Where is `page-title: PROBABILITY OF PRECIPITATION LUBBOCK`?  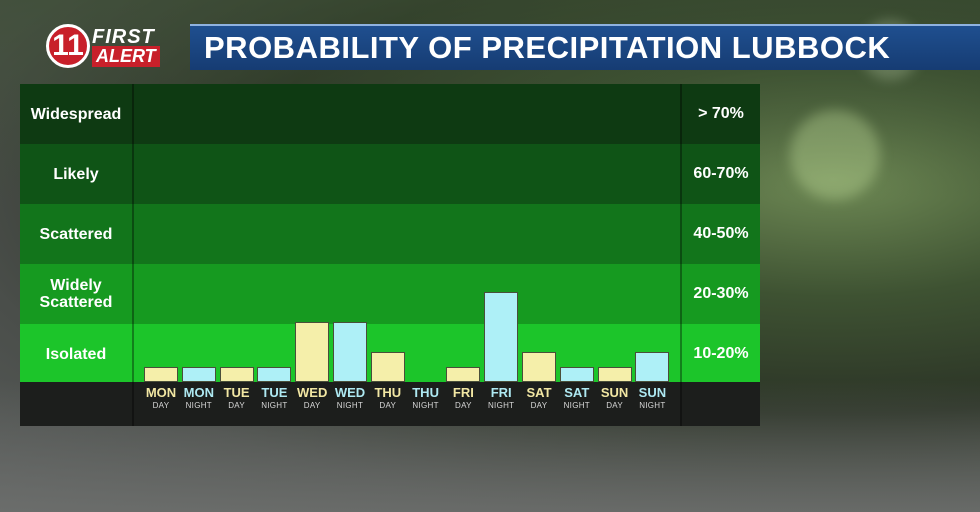 page-title: PROBABILITY OF PRECIPITATION LUBBOCK is located at coordinates (547, 47).